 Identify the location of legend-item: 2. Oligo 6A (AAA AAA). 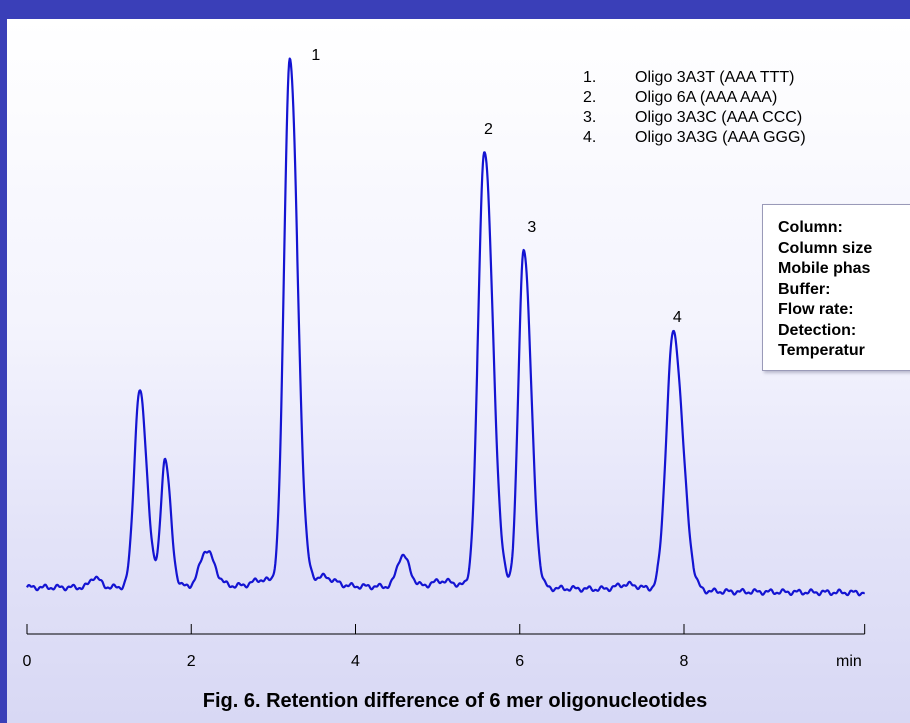
(694, 98).